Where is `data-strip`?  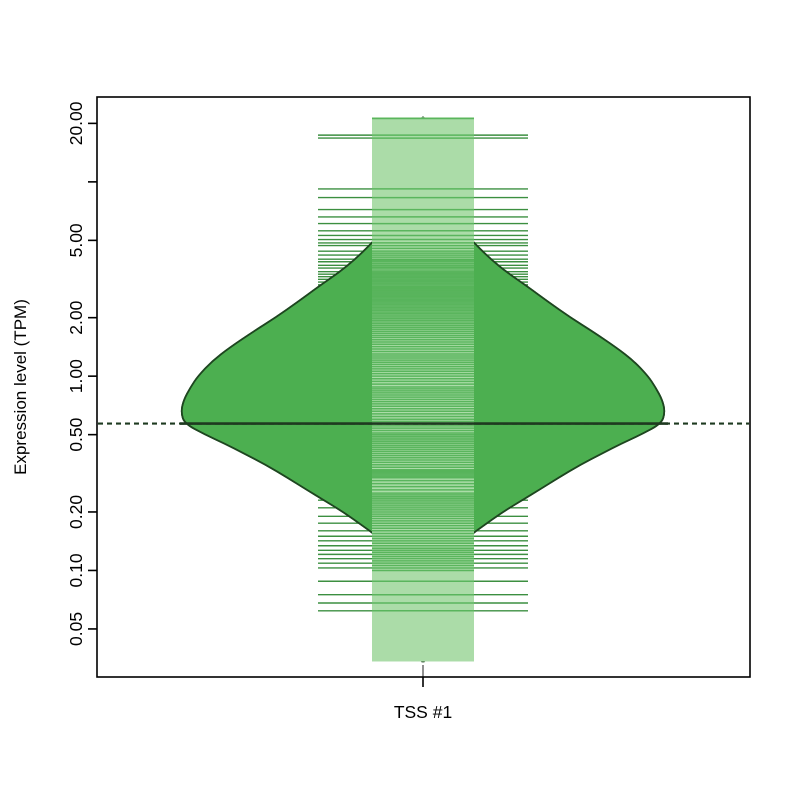
data-strip is located at coordinates (423, 389).